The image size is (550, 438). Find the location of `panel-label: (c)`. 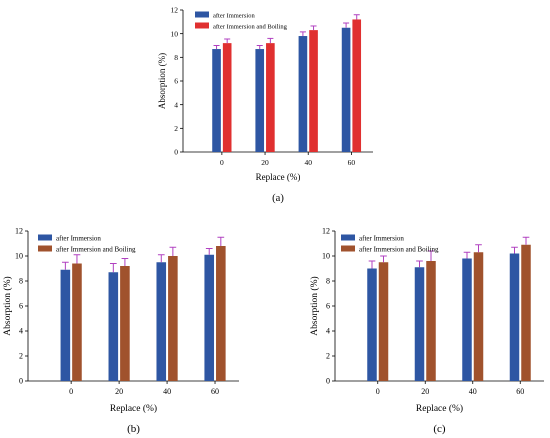

panel-label: (c) is located at coordinates (439, 429).